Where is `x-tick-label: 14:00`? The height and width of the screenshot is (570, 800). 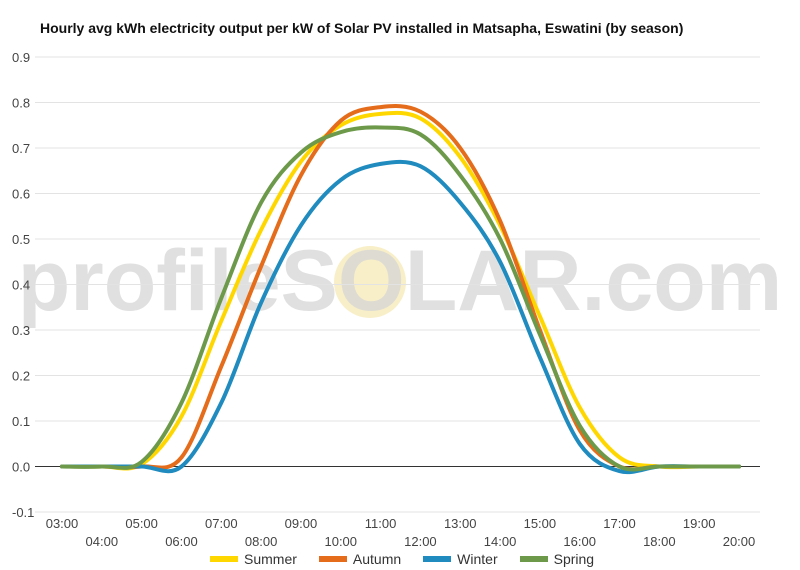 x-tick-label: 14:00 is located at coordinates (500, 541).